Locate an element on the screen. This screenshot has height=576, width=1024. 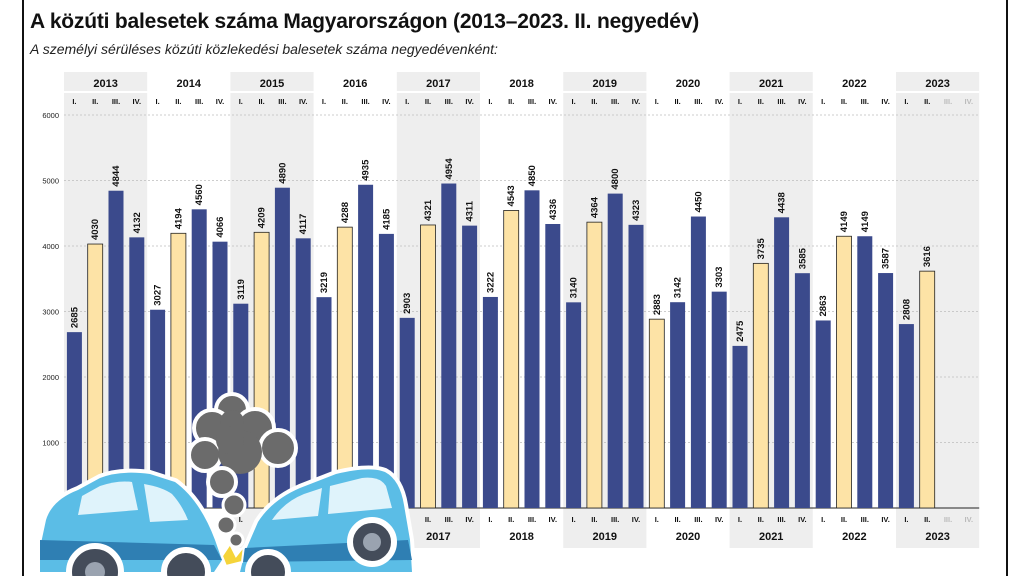
bar-2018-q1 is located at coordinates (490, 402).